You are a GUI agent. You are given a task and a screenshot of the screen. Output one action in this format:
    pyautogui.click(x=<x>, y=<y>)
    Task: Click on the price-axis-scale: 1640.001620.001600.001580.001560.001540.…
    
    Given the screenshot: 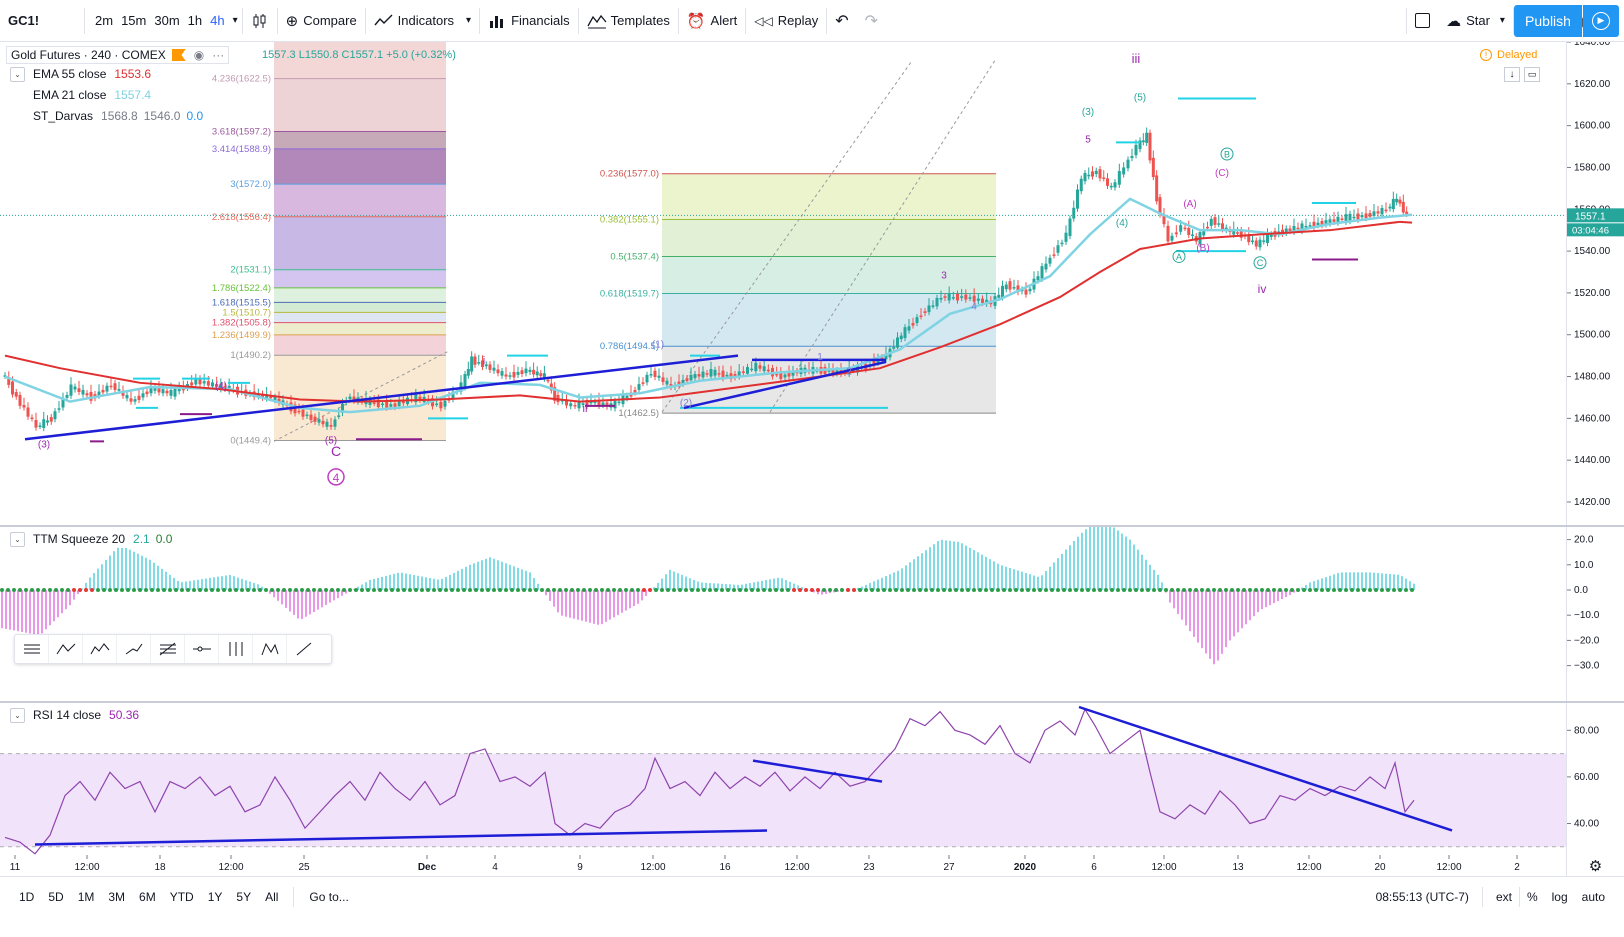 What is the action you would take?
    pyautogui.click(x=1595, y=281)
    